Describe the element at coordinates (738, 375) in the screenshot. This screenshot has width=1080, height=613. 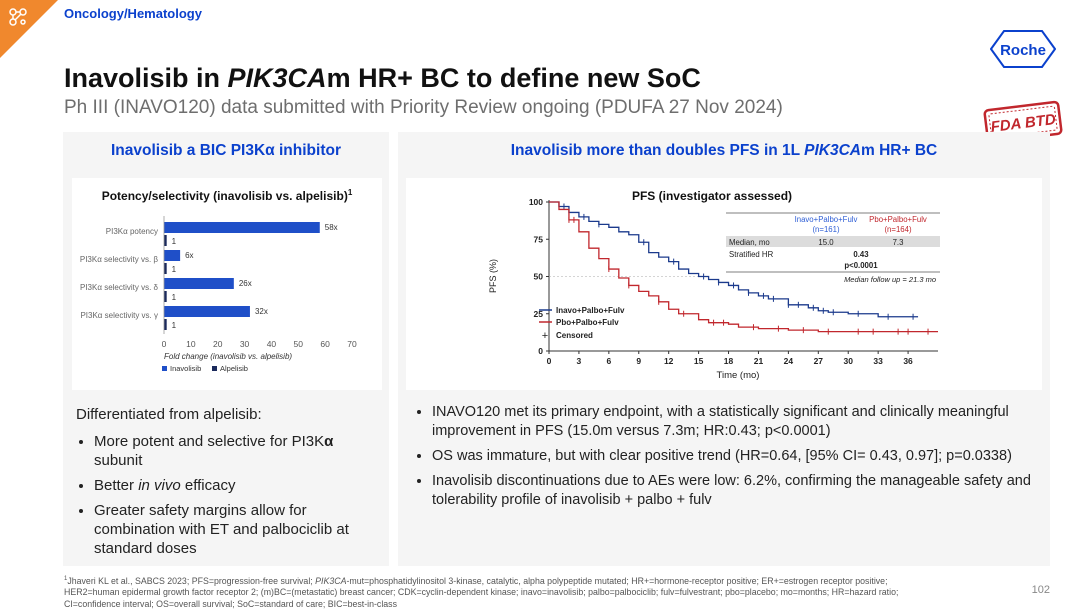
I see `km-x-axis-label: Time (mo)` at that location.